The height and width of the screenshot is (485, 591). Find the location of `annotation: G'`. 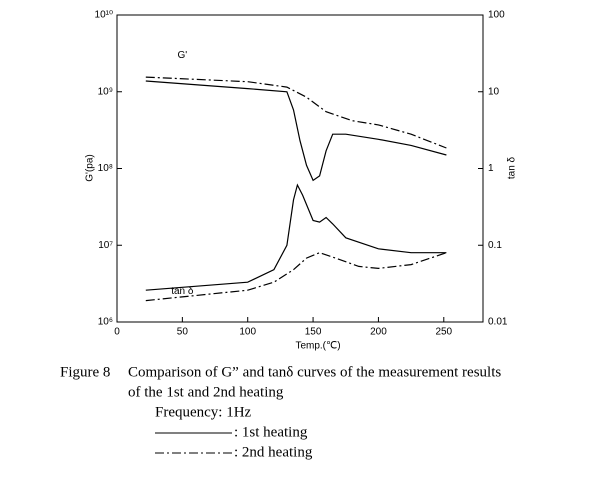

annotation: G' is located at coordinates (183, 55).